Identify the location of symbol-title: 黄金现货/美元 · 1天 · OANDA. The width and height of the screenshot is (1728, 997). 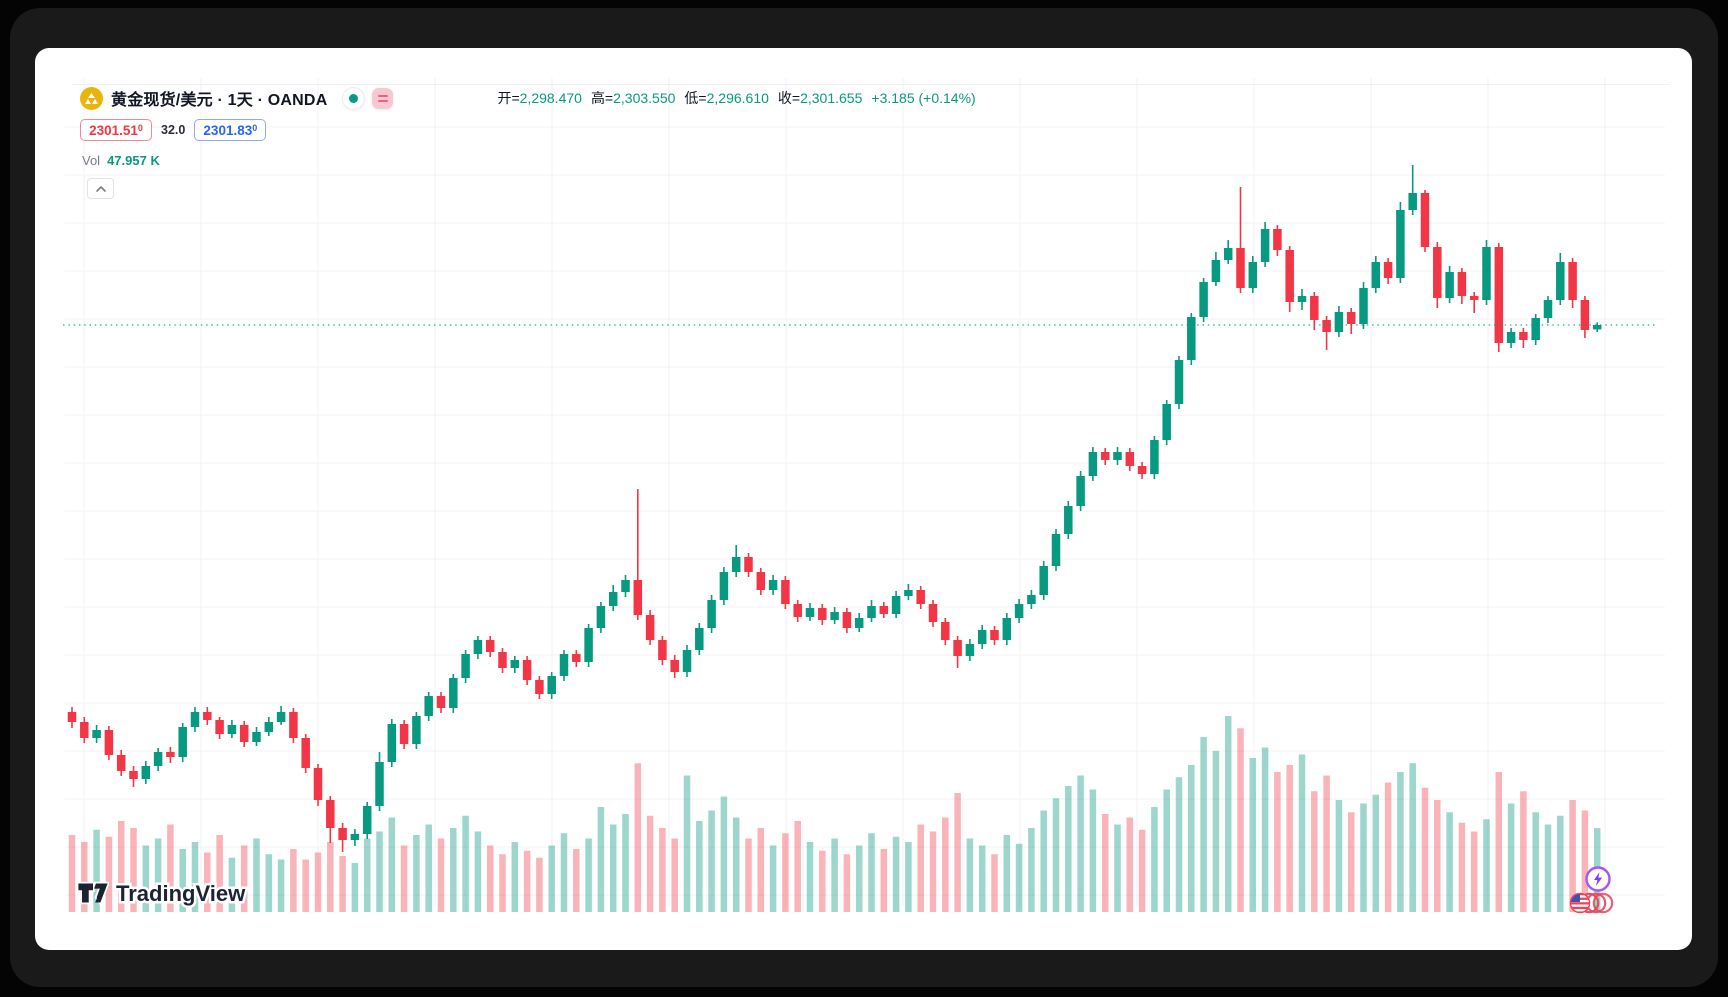
(219, 100).